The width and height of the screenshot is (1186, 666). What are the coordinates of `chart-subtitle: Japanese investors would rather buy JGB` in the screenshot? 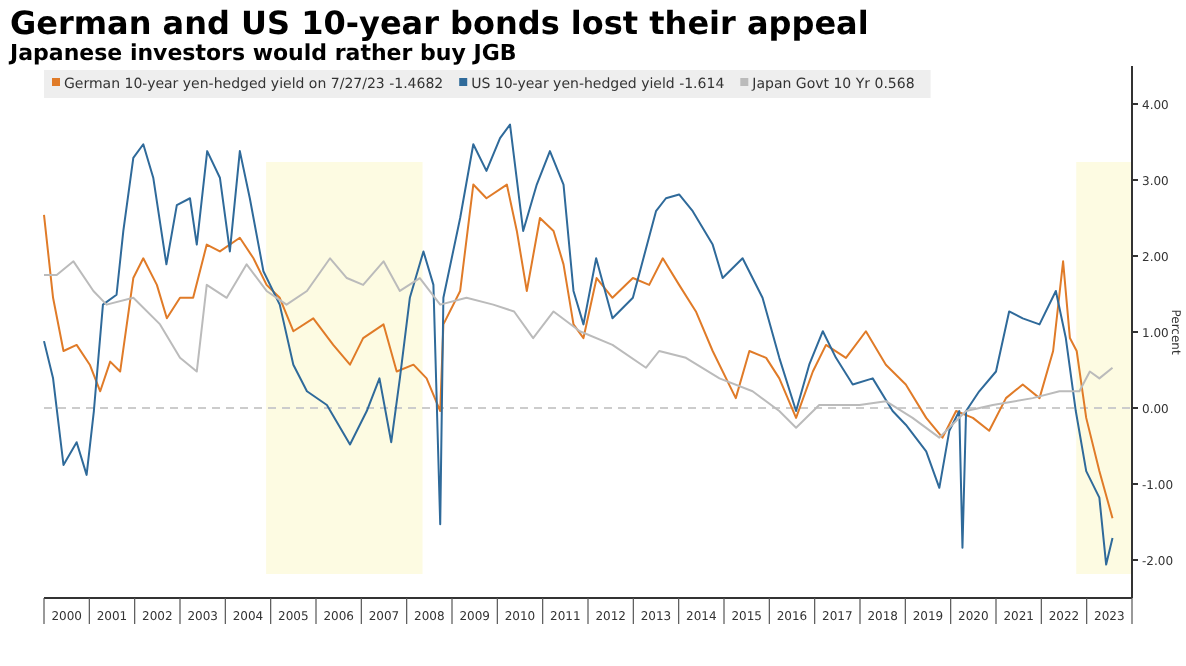 It's located at (262, 53).